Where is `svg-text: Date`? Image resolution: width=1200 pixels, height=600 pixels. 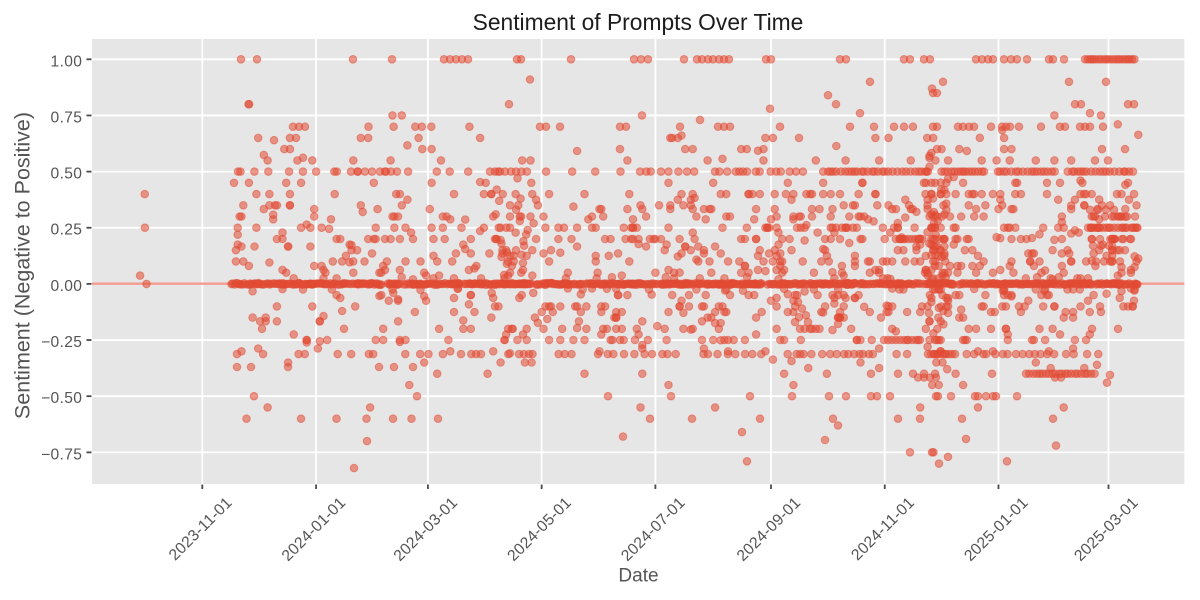
svg-text: Date is located at coordinates (638, 576).